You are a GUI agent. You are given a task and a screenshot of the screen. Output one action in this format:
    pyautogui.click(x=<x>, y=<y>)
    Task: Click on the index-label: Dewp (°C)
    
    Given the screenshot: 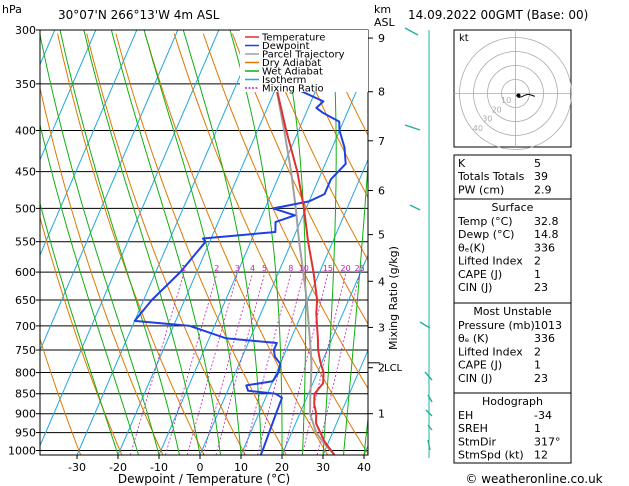 What is the action you would take?
    pyautogui.click(x=486, y=234)
    